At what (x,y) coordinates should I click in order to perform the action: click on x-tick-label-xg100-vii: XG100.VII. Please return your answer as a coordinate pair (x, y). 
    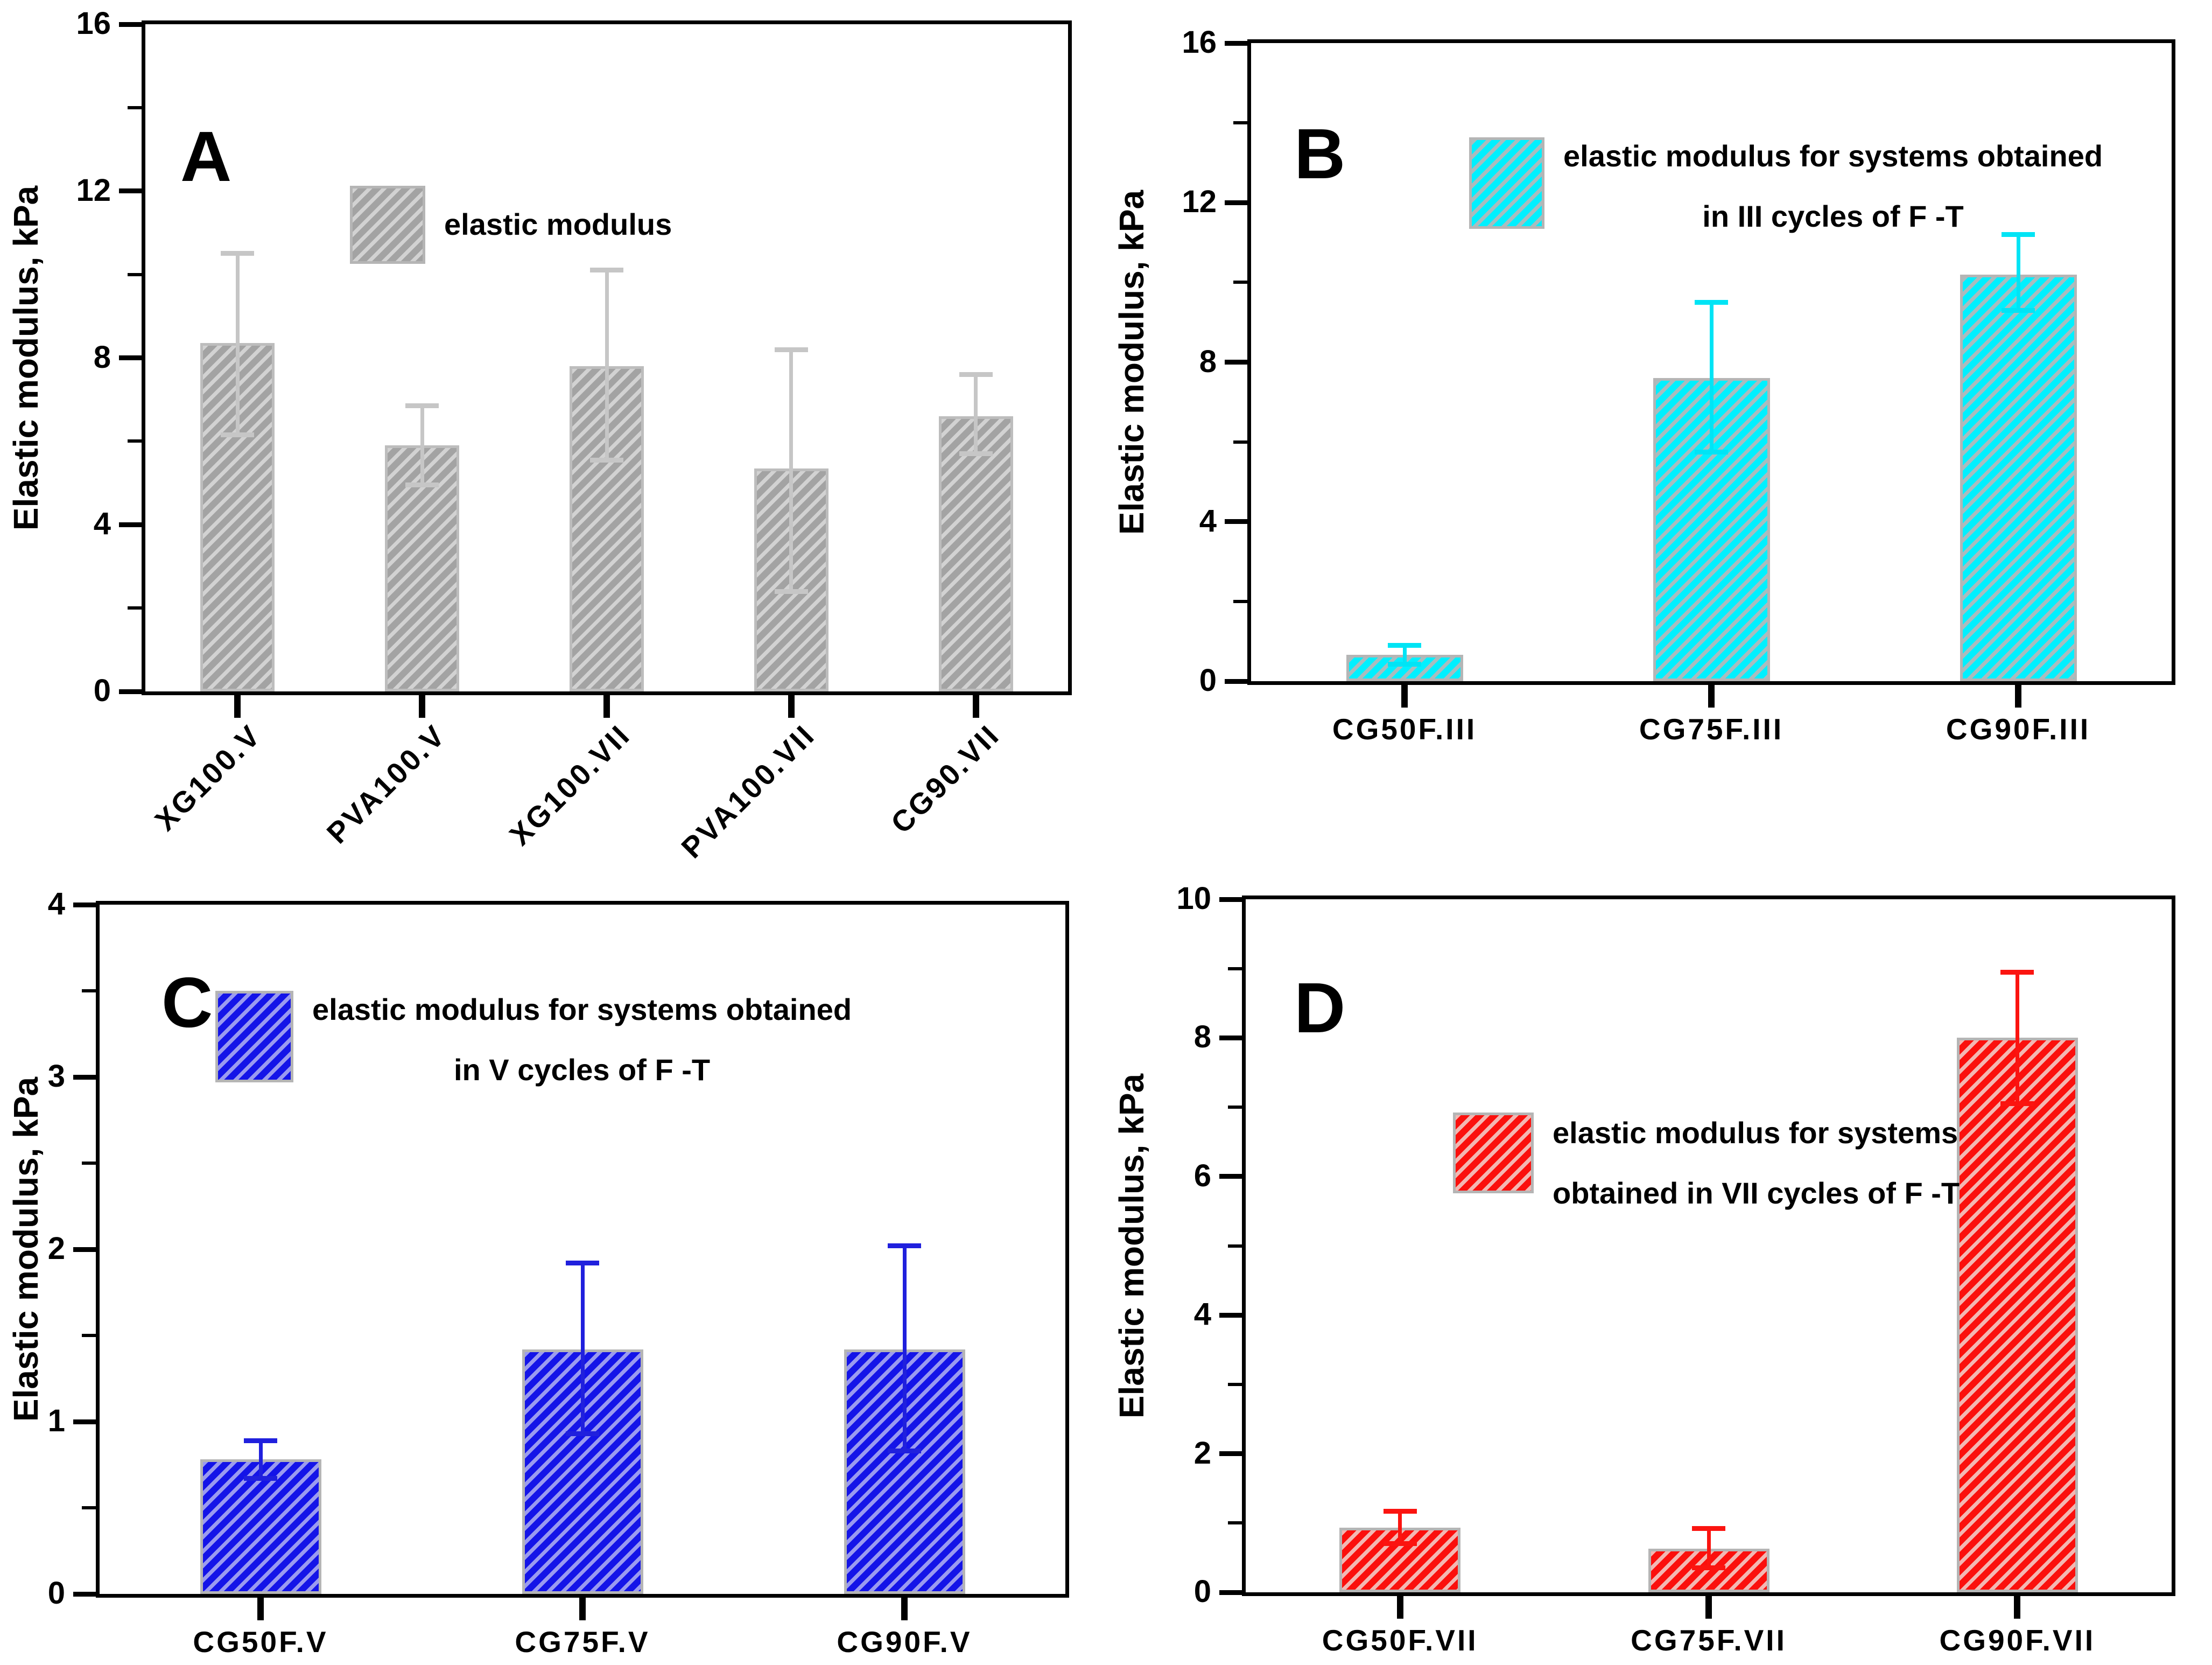
    Looking at the image, I should click on (570, 785).